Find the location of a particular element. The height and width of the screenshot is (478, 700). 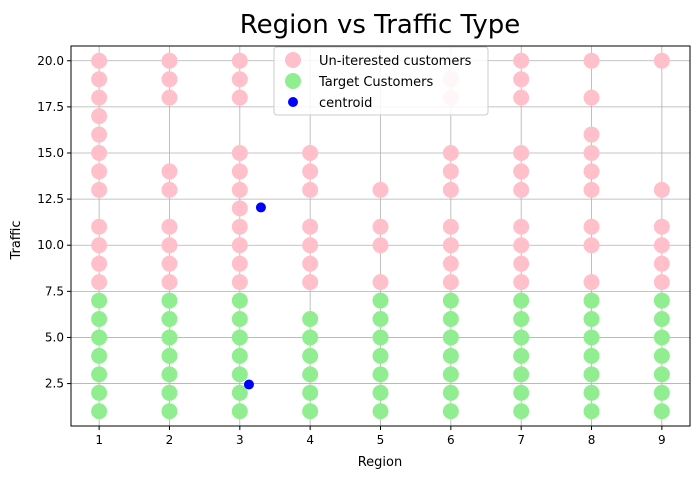

x-tick-label: 8 is located at coordinates (592, 440).